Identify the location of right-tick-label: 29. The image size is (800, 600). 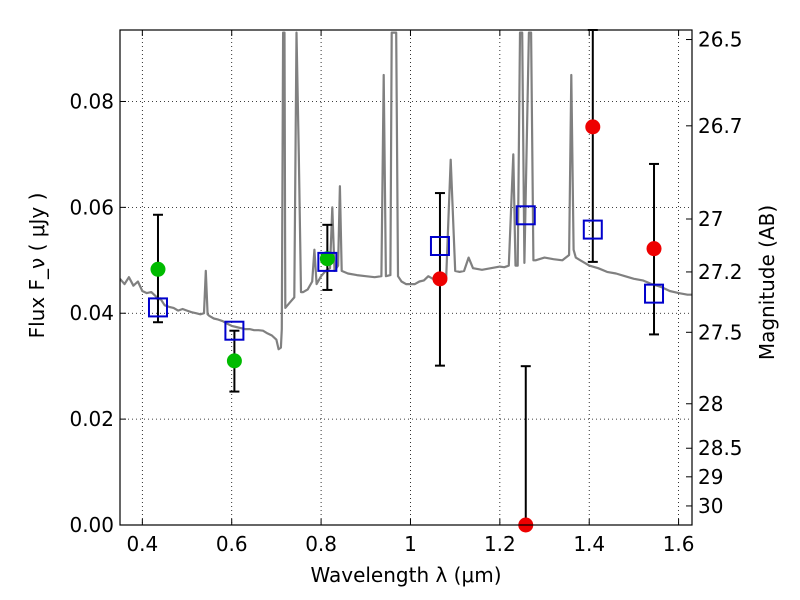
(710, 477).